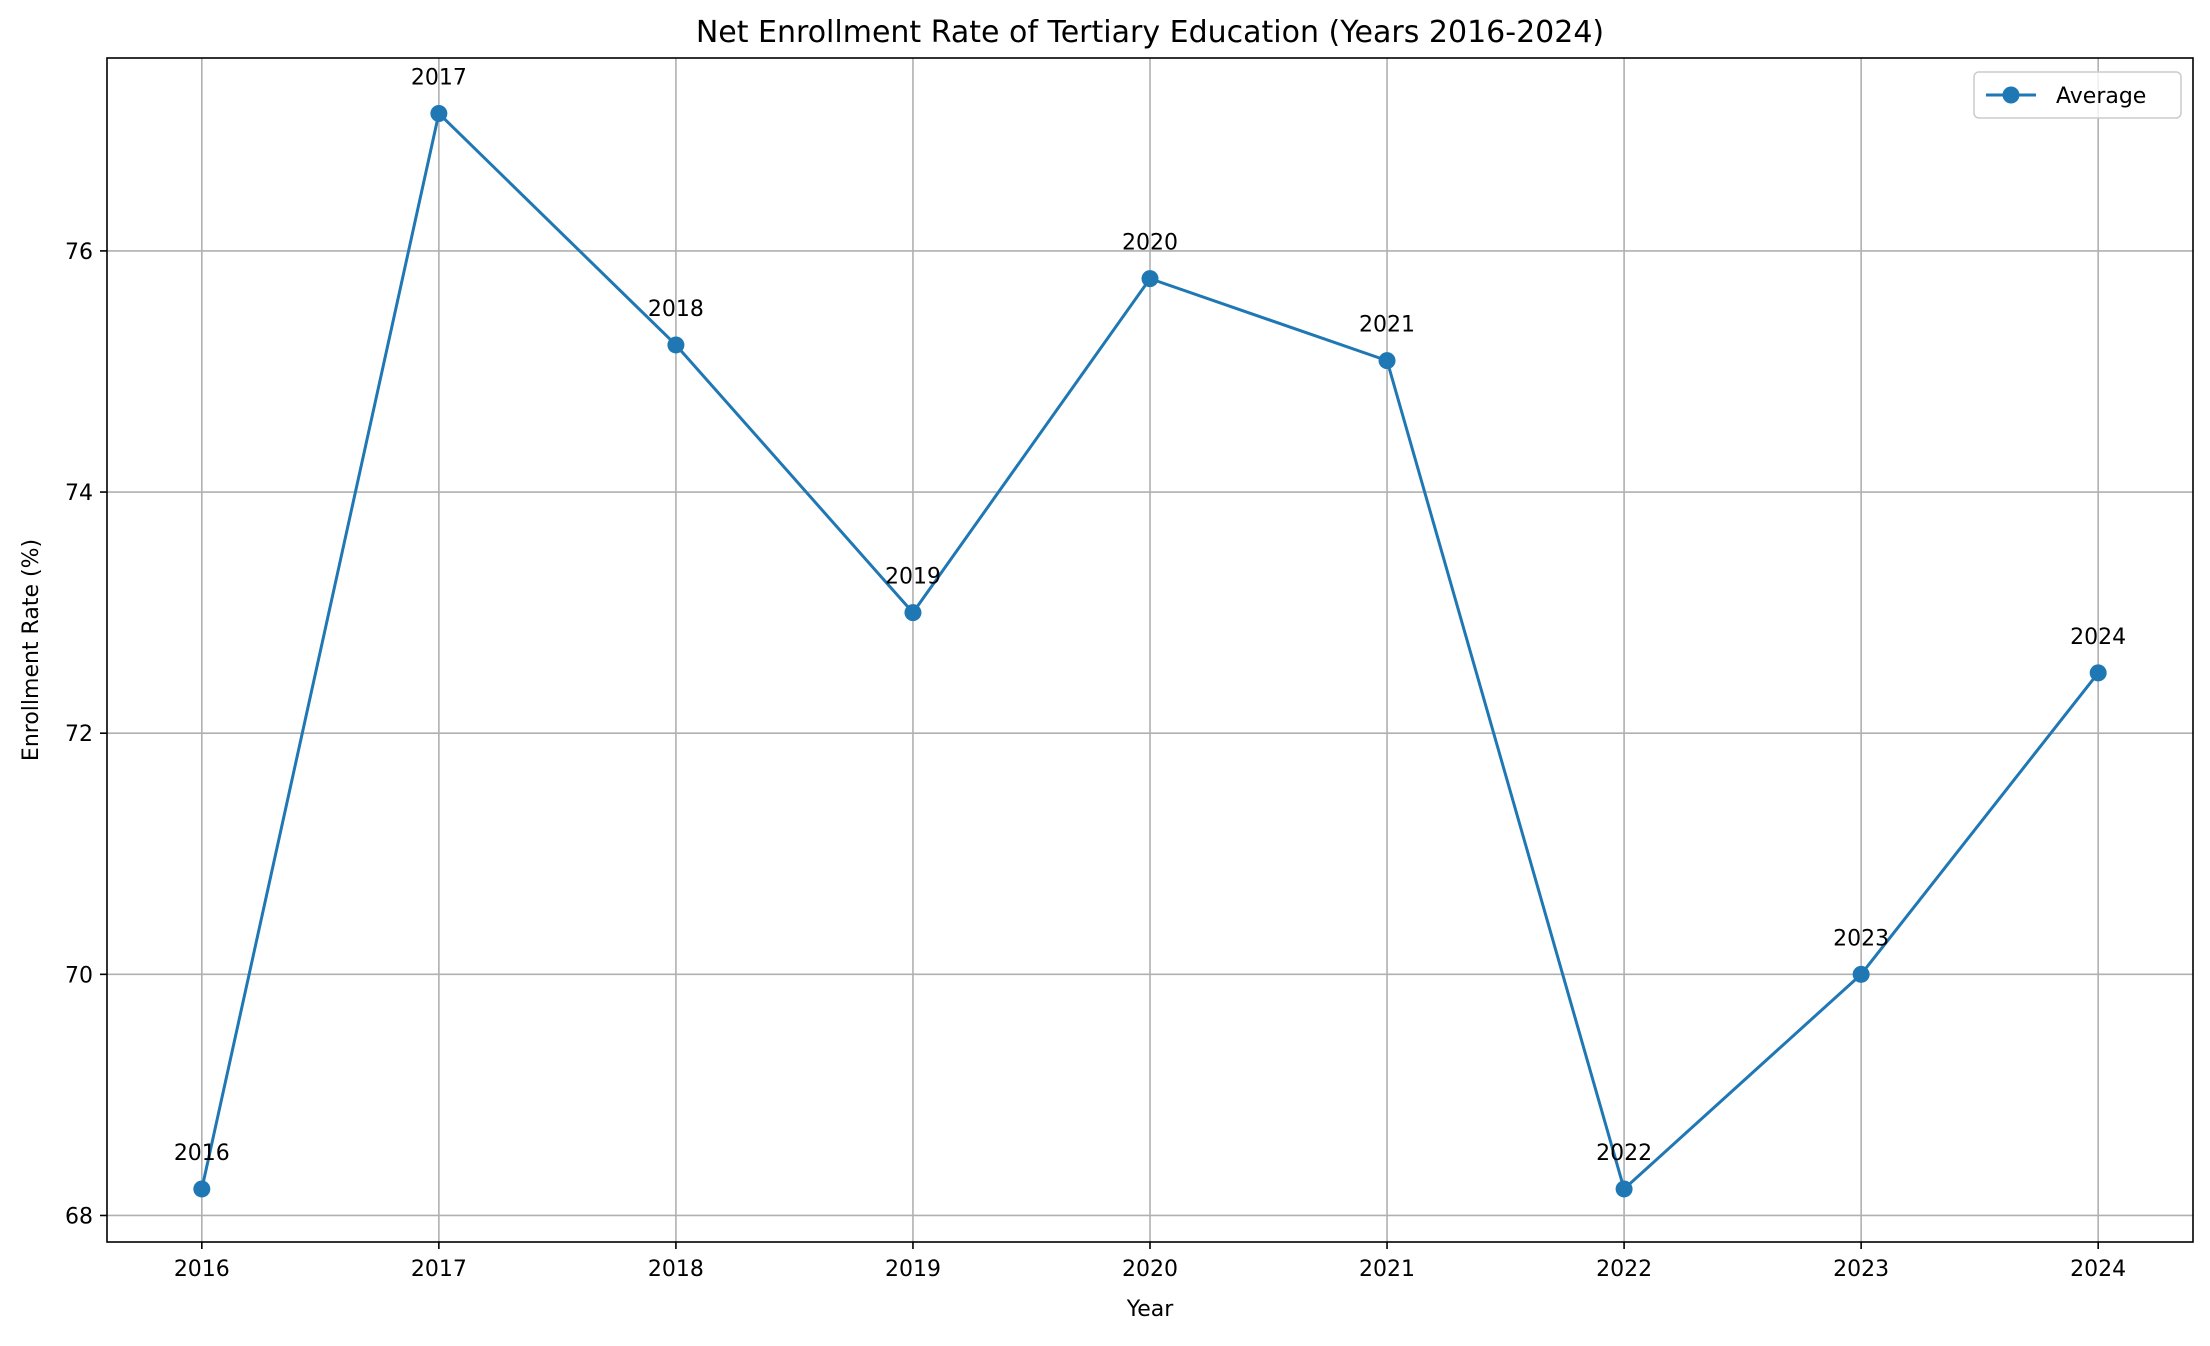 This screenshot has height=1346, width=2210. I want to click on legend: Average, so click(2077, 95).